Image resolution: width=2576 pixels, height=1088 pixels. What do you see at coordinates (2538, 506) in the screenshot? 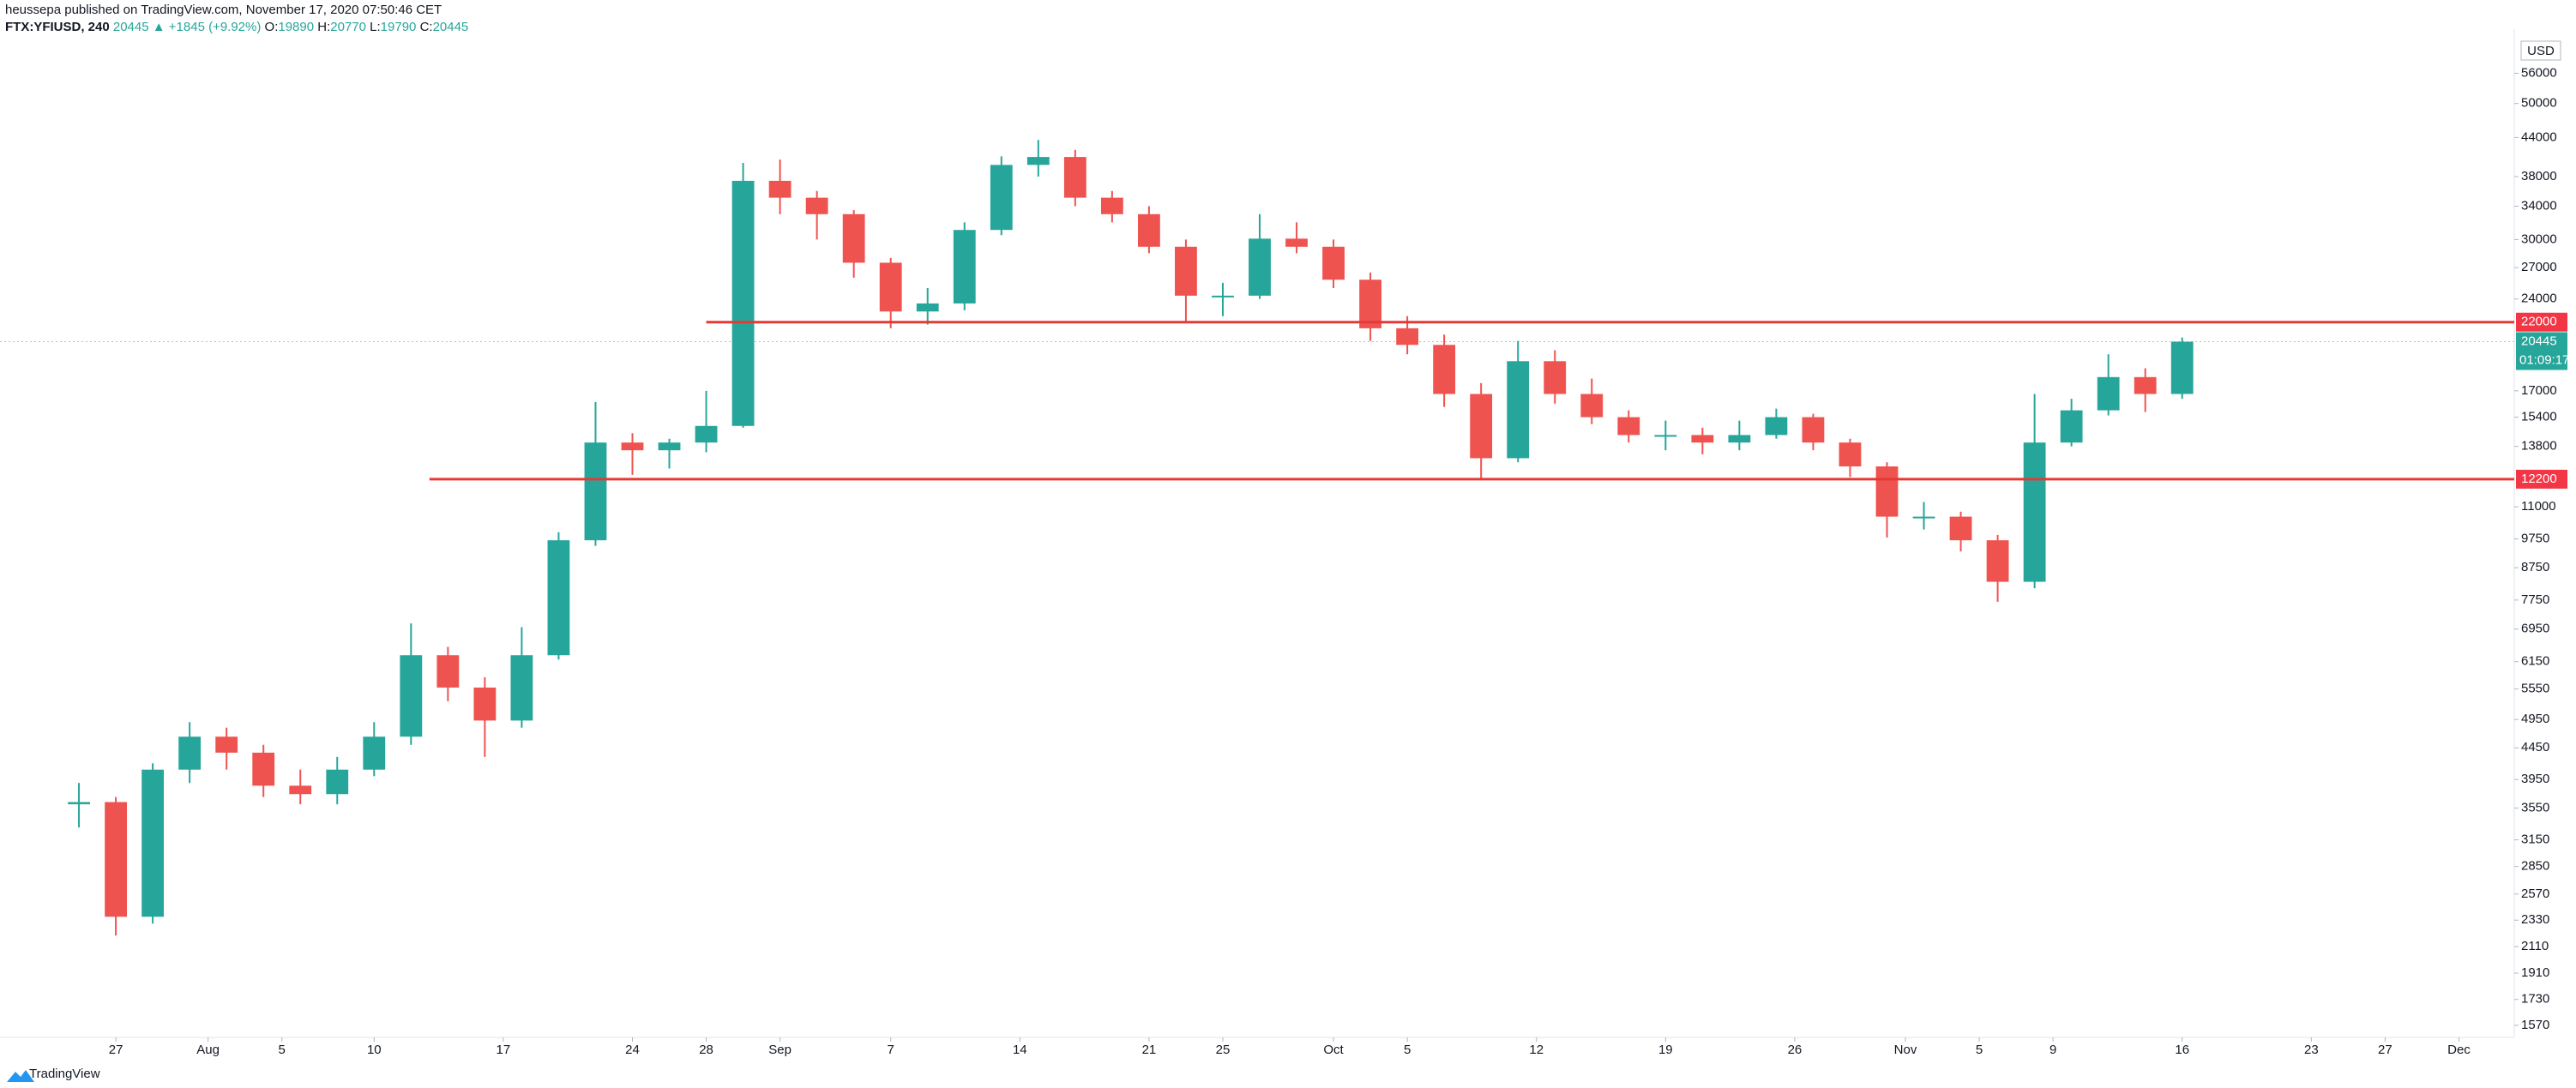
I see `y-tick-label: 11000` at bounding box center [2538, 506].